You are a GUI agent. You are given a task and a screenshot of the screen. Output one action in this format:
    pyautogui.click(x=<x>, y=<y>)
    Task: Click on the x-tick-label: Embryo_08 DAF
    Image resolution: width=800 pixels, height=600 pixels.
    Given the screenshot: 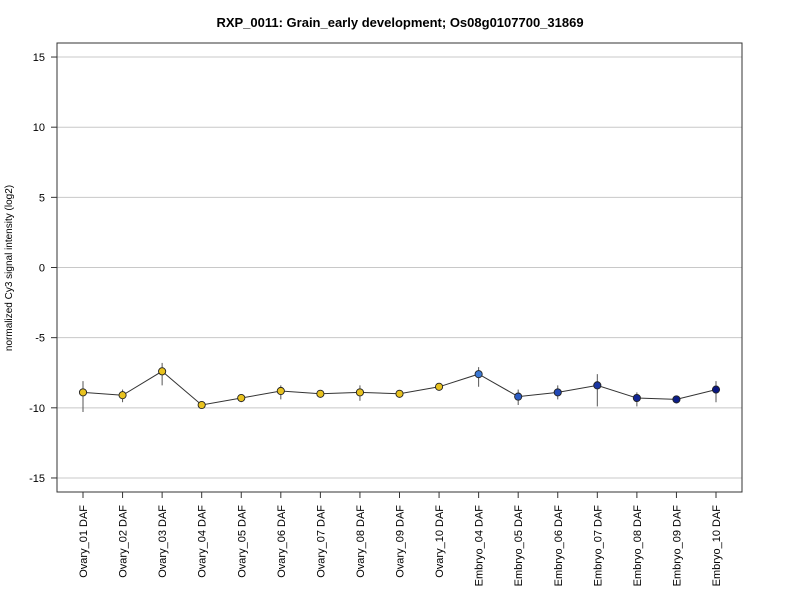 What is the action you would take?
    pyautogui.click(x=638, y=546)
    